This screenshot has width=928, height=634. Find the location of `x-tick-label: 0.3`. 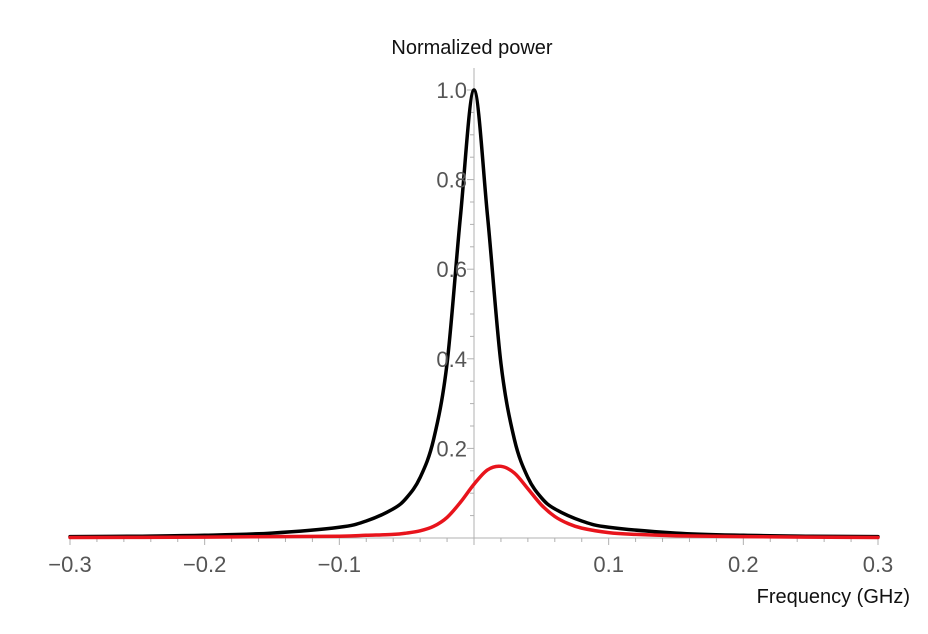

x-tick-label: 0.3 is located at coordinates (878, 564).